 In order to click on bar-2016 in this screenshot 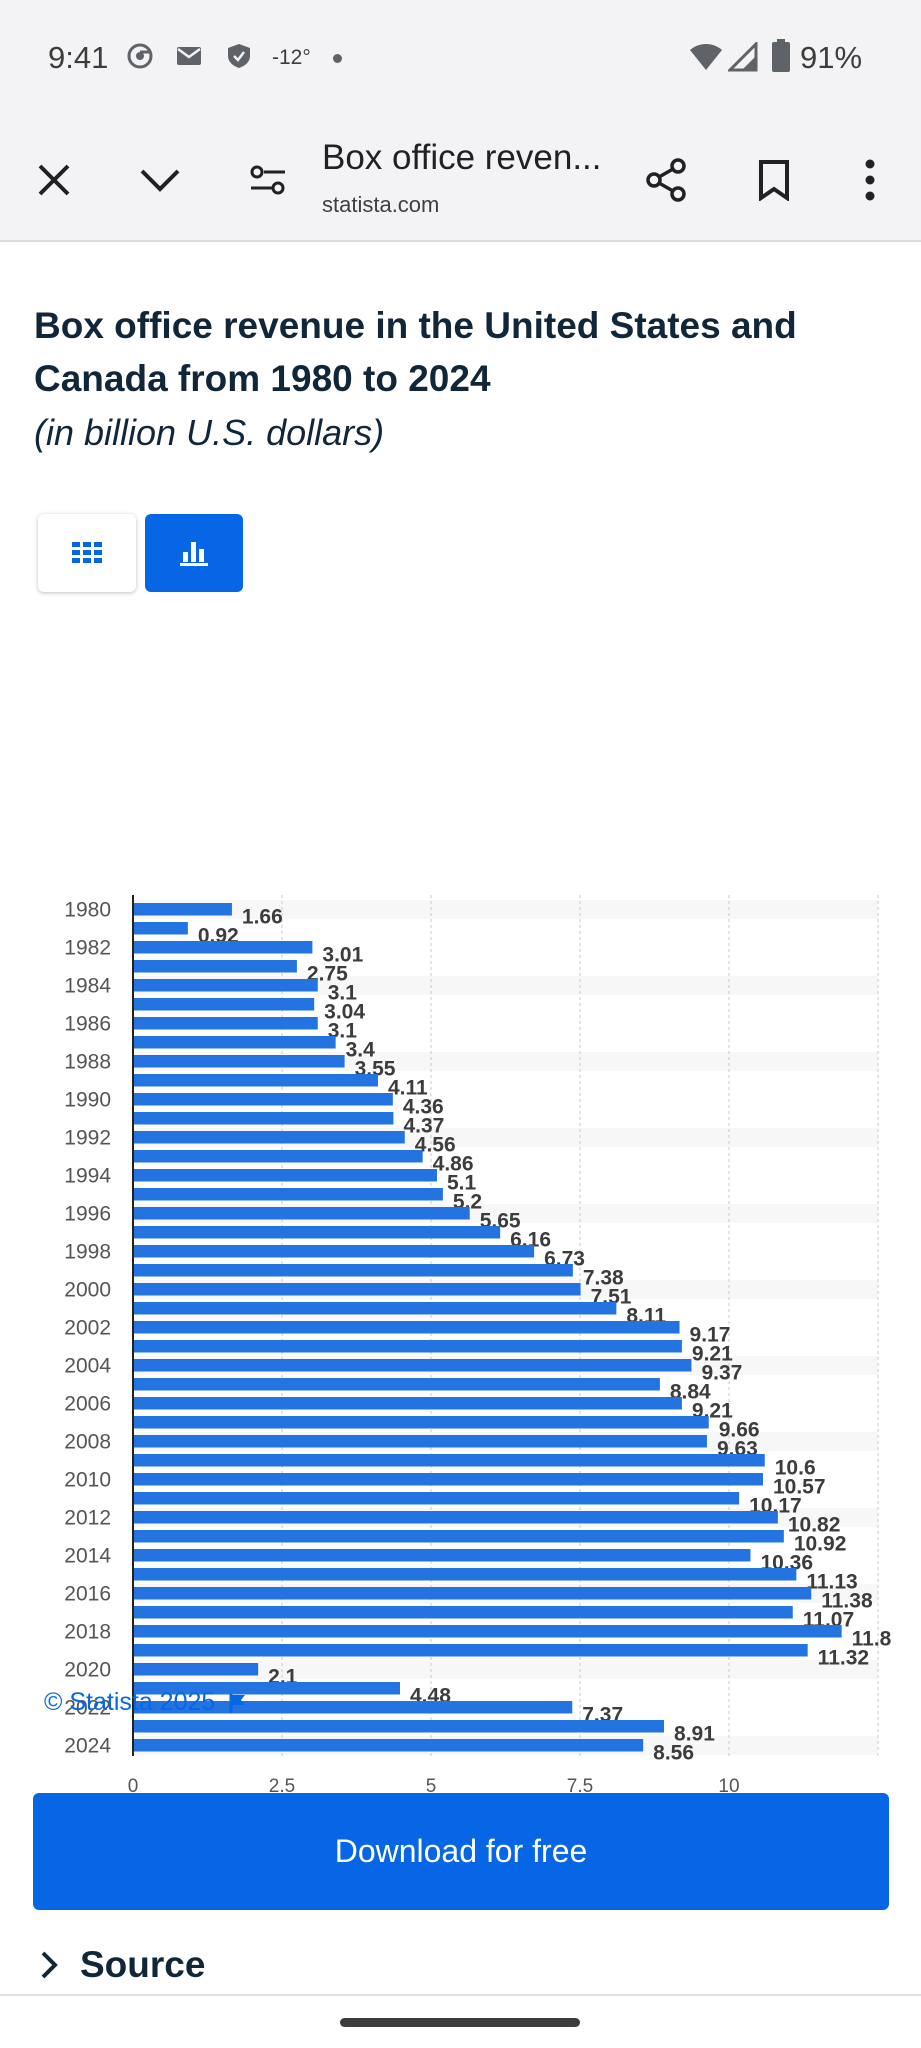, I will do `click(472, 1593)`.